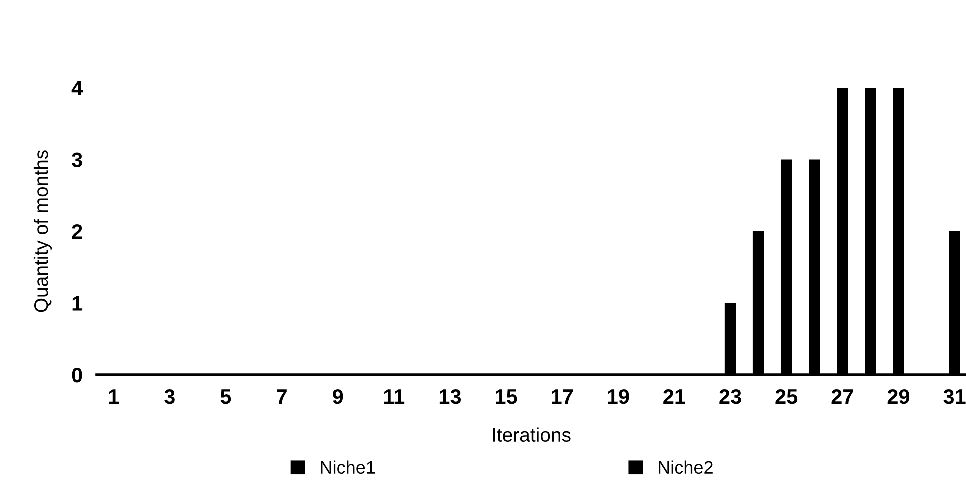 The height and width of the screenshot is (489, 966). Describe the element at coordinates (507, 397) in the screenshot. I see `x-tick-label: 15` at that location.